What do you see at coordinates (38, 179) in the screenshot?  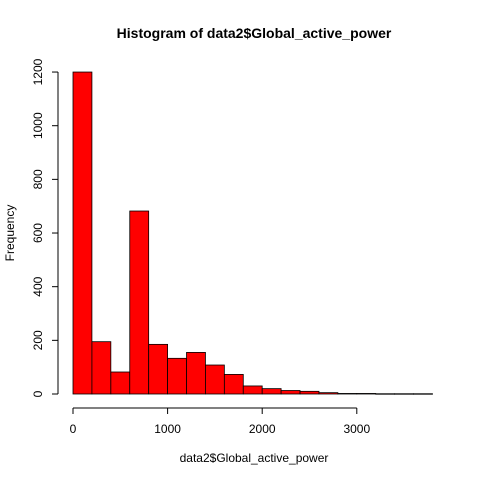 I see `y-tick-label-4: 800` at bounding box center [38, 179].